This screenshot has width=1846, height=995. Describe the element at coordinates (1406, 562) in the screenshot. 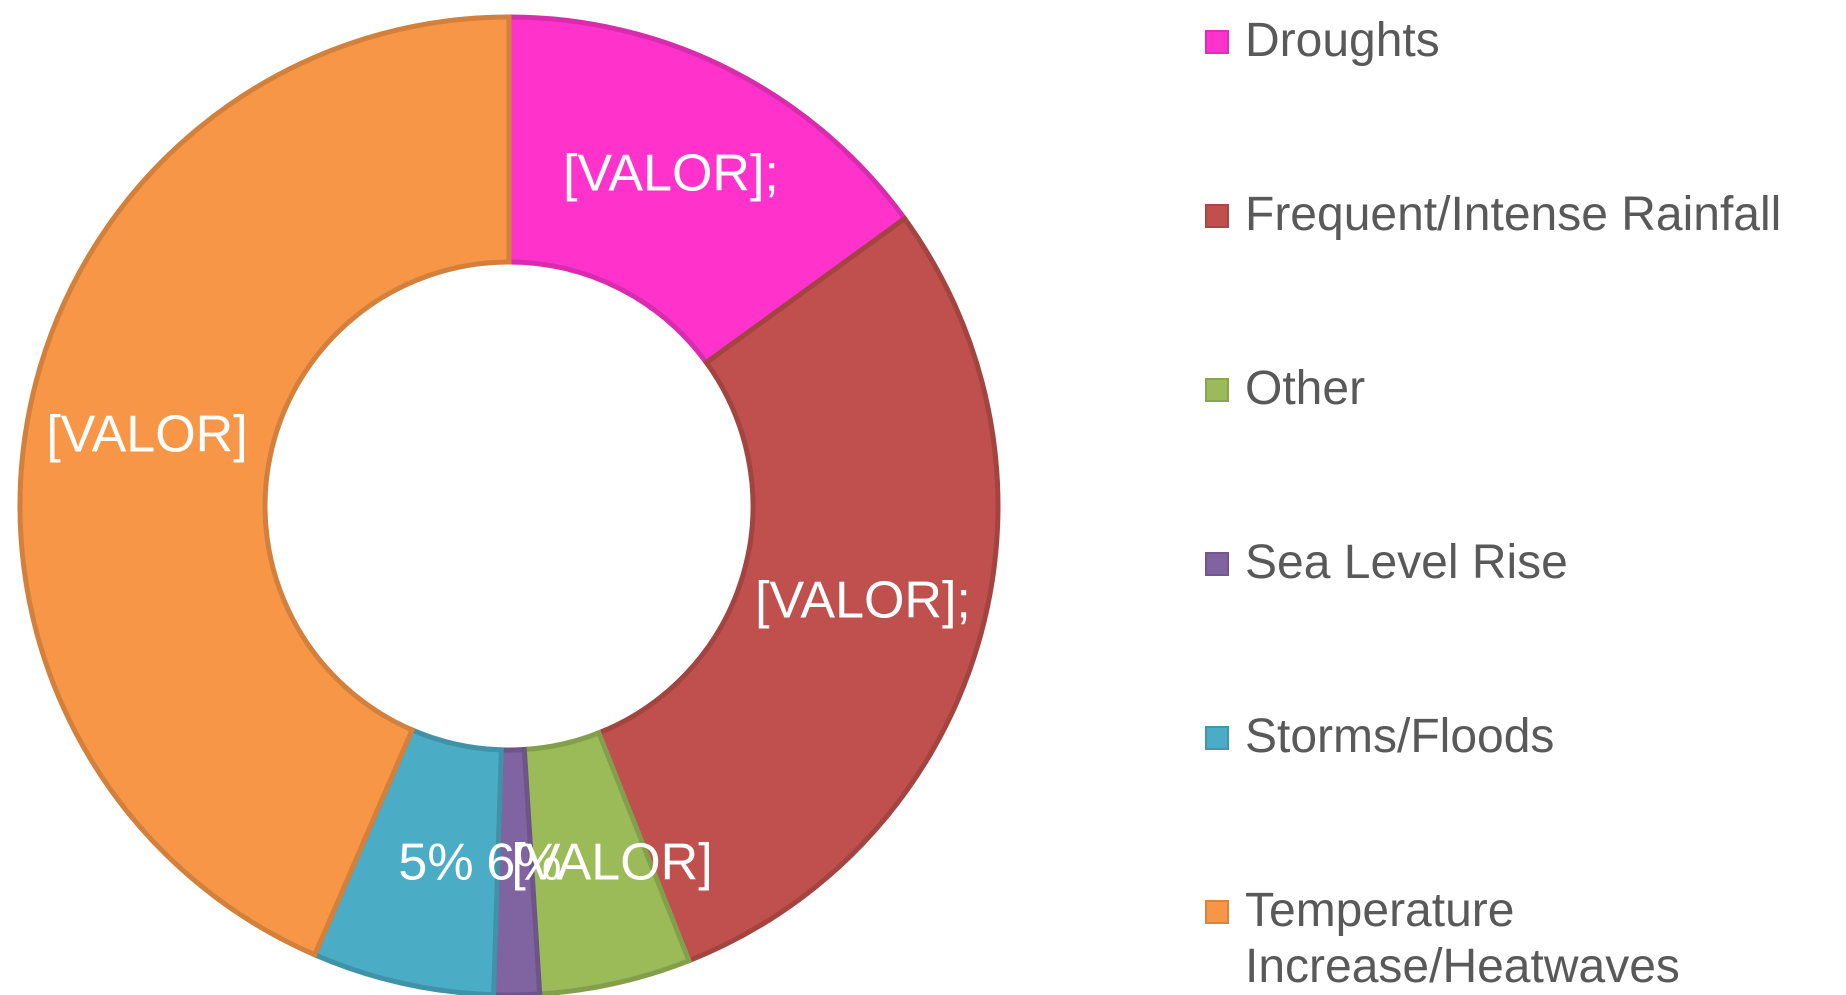

I see `legend-label: Sea Level Rise` at that location.